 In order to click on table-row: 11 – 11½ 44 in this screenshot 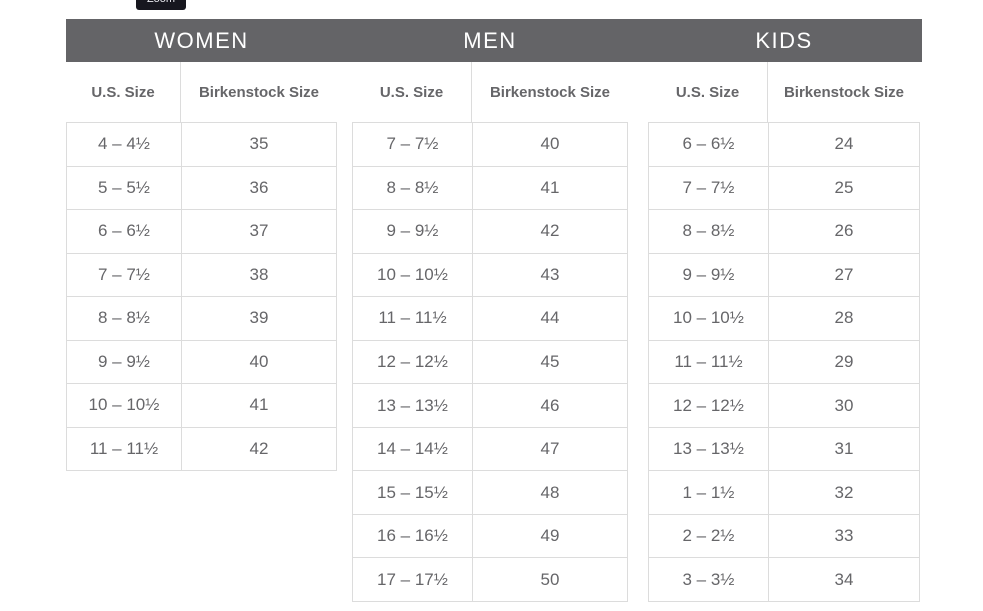, I will do `click(490, 318)`.